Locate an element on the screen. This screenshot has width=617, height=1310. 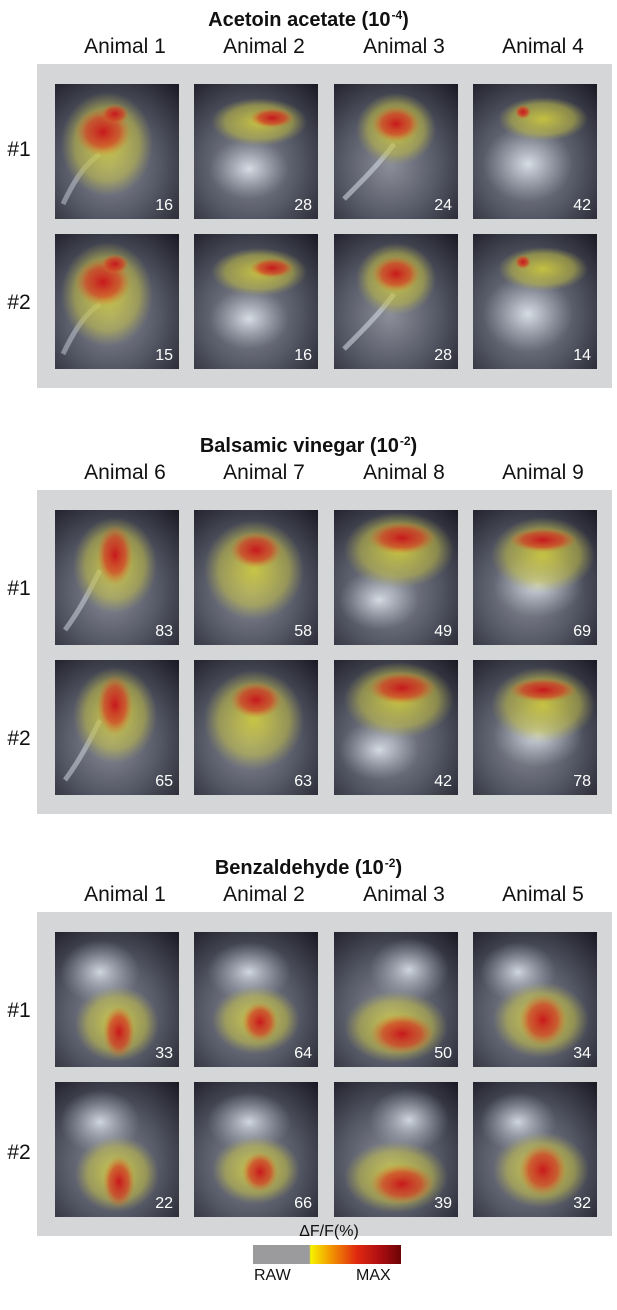
imaging-tile: 14 is located at coordinates (535, 301).